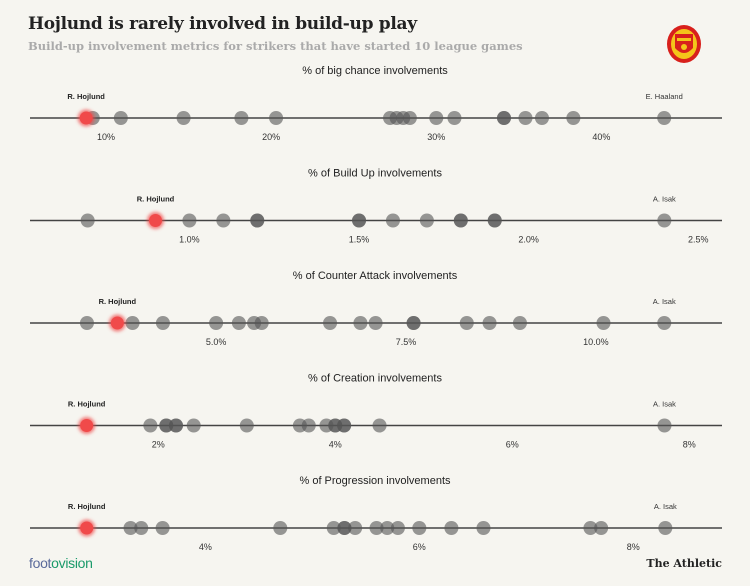  I want to click on footovision-logo: footovision, so click(61, 563).